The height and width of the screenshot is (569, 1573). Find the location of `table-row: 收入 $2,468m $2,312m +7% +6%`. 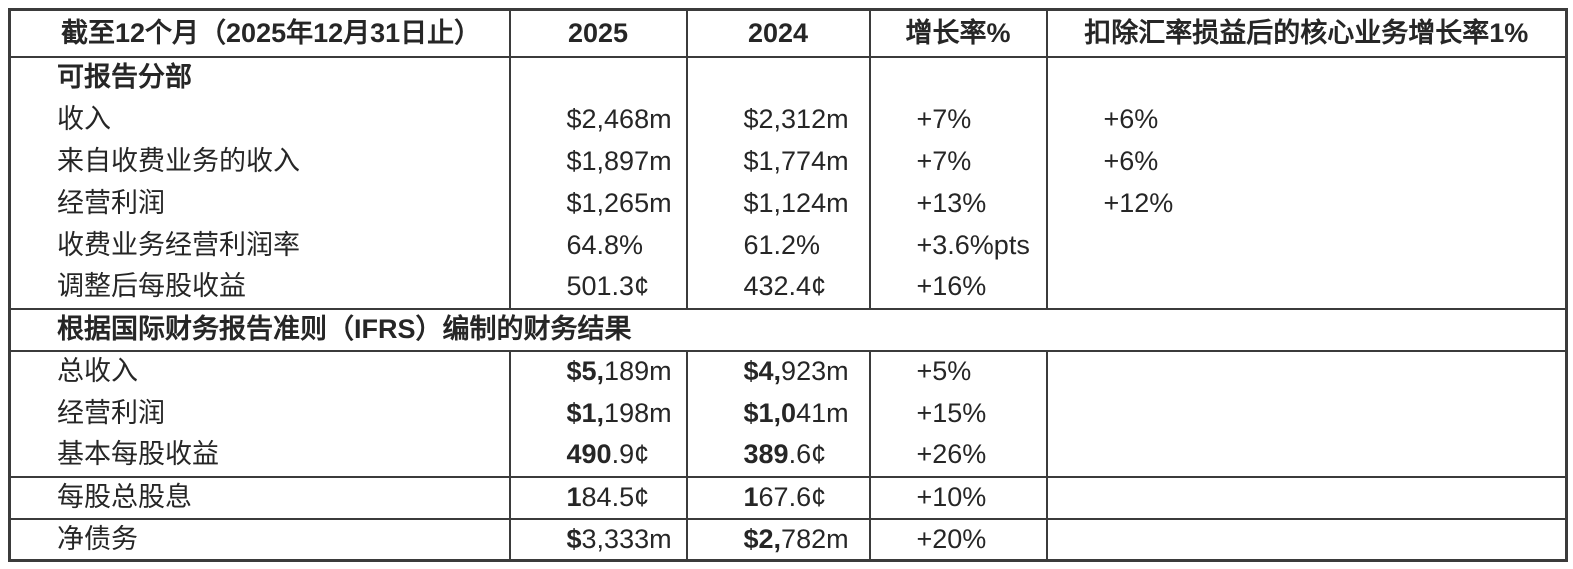

table-row: 收入 $2,468m $2,312m +7% +6% is located at coordinates (788, 119).